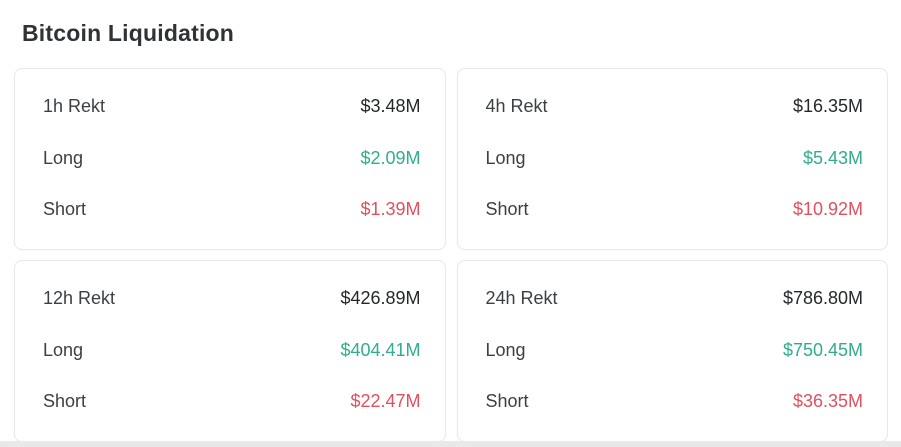  Describe the element at coordinates (675, 350) in the screenshot. I see `stat-row: Long $750.45M` at that location.